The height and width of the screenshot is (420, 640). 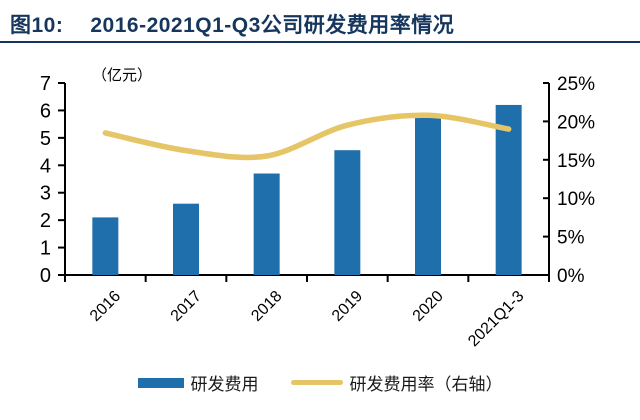 I want to click on left-axis-tick-label: 6, so click(x=45, y=111).